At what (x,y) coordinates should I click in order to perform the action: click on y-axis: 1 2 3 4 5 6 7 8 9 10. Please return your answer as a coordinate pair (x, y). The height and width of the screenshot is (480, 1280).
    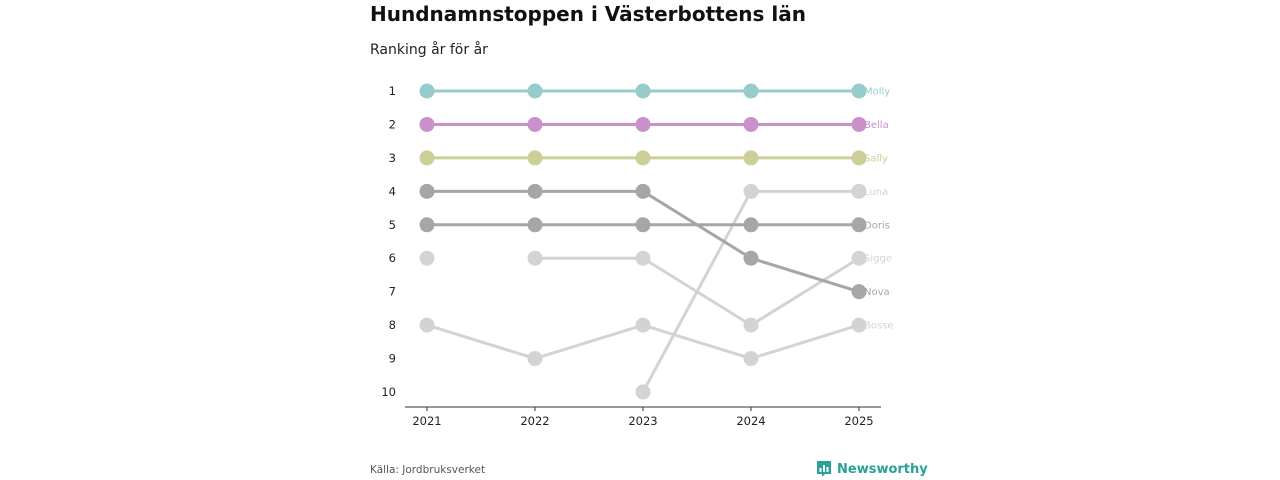
    Looking at the image, I should click on (388, 241).